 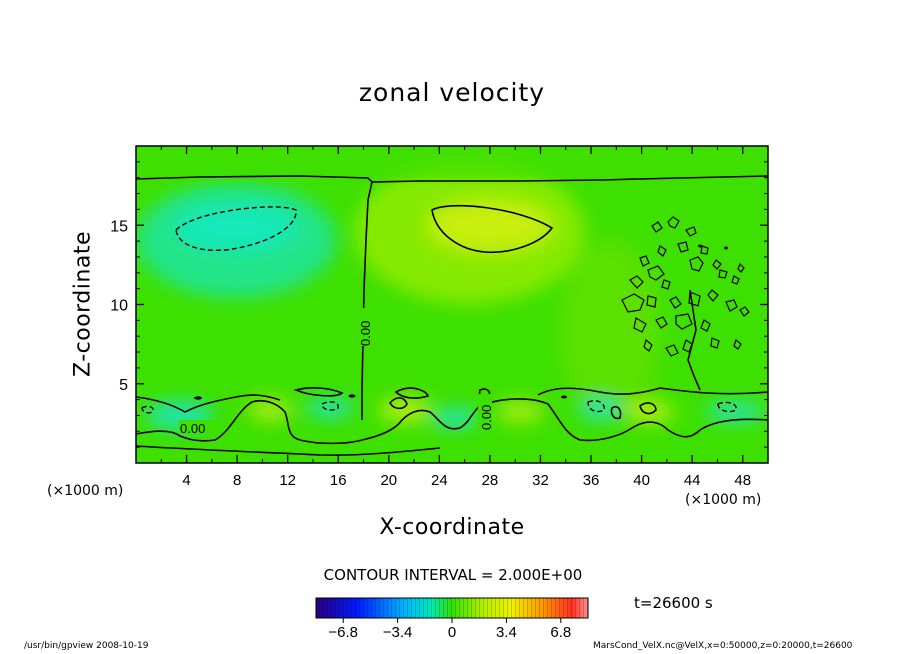 What do you see at coordinates (287, 480) in the screenshot?
I see `x-tick-label-2: 12` at bounding box center [287, 480].